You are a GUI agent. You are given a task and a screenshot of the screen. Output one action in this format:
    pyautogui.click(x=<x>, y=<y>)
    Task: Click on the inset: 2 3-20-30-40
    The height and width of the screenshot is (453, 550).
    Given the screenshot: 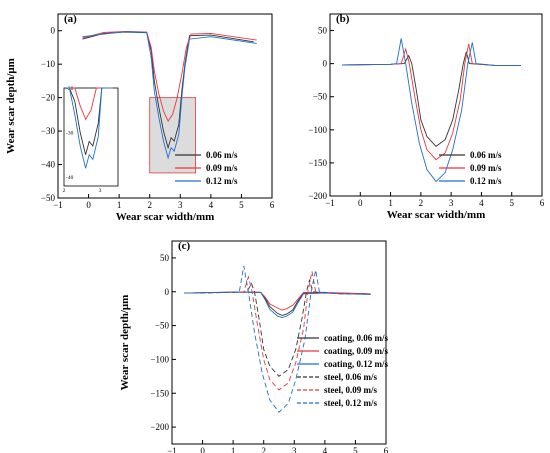 What is the action you would take?
    pyautogui.click(x=91, y=140)
    